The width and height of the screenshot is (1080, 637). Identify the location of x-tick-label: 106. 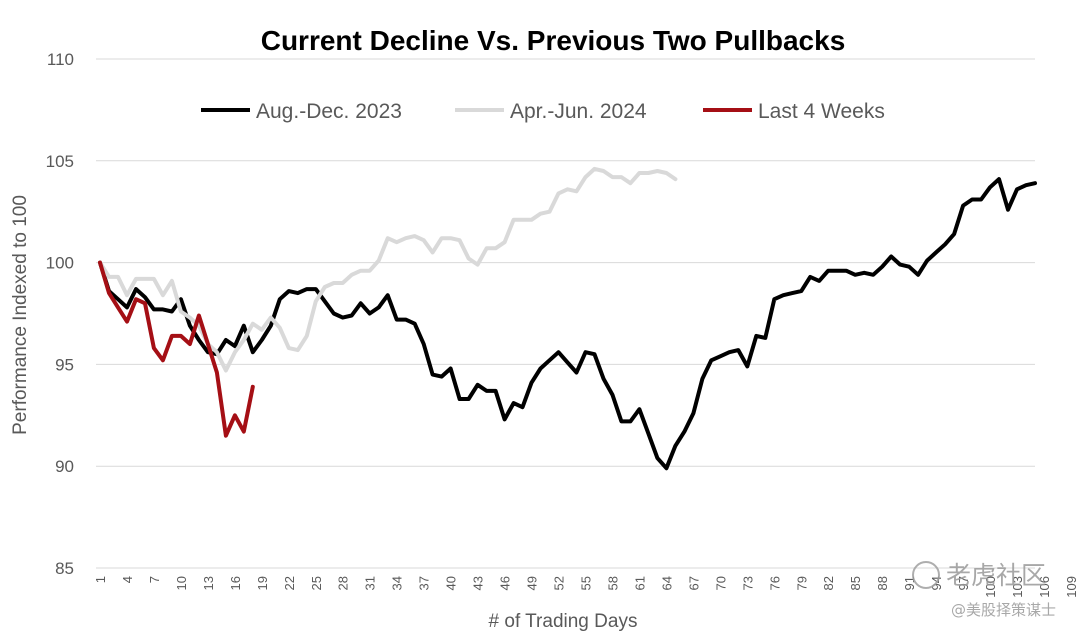
(1044, 587).